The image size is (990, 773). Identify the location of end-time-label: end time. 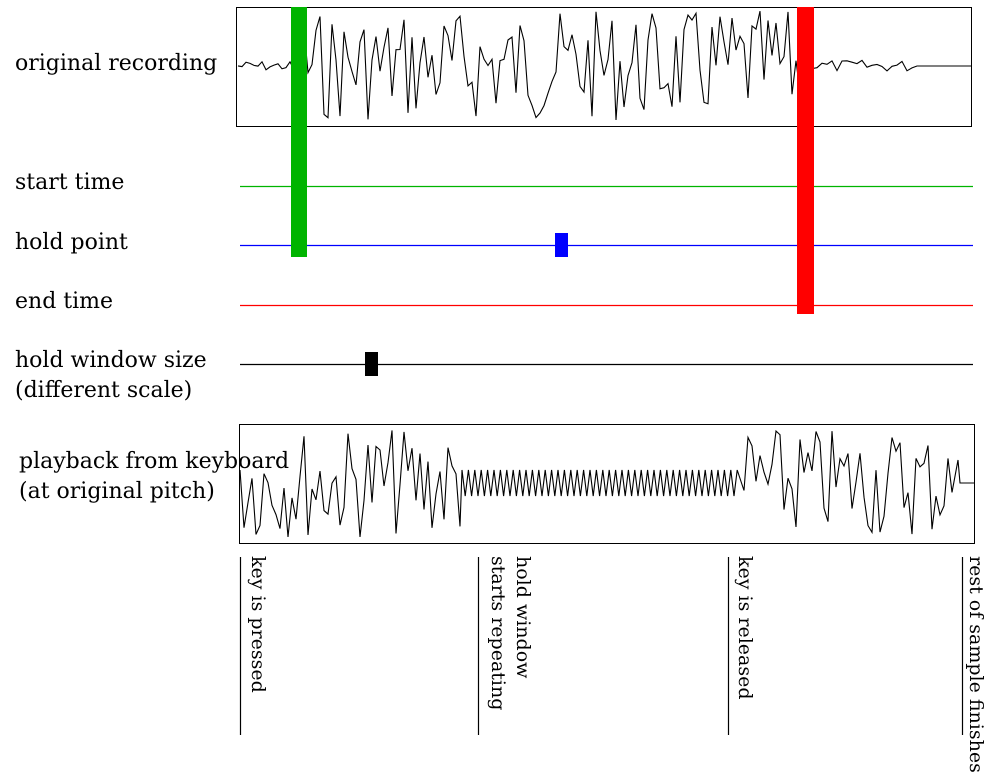
(64, 301).